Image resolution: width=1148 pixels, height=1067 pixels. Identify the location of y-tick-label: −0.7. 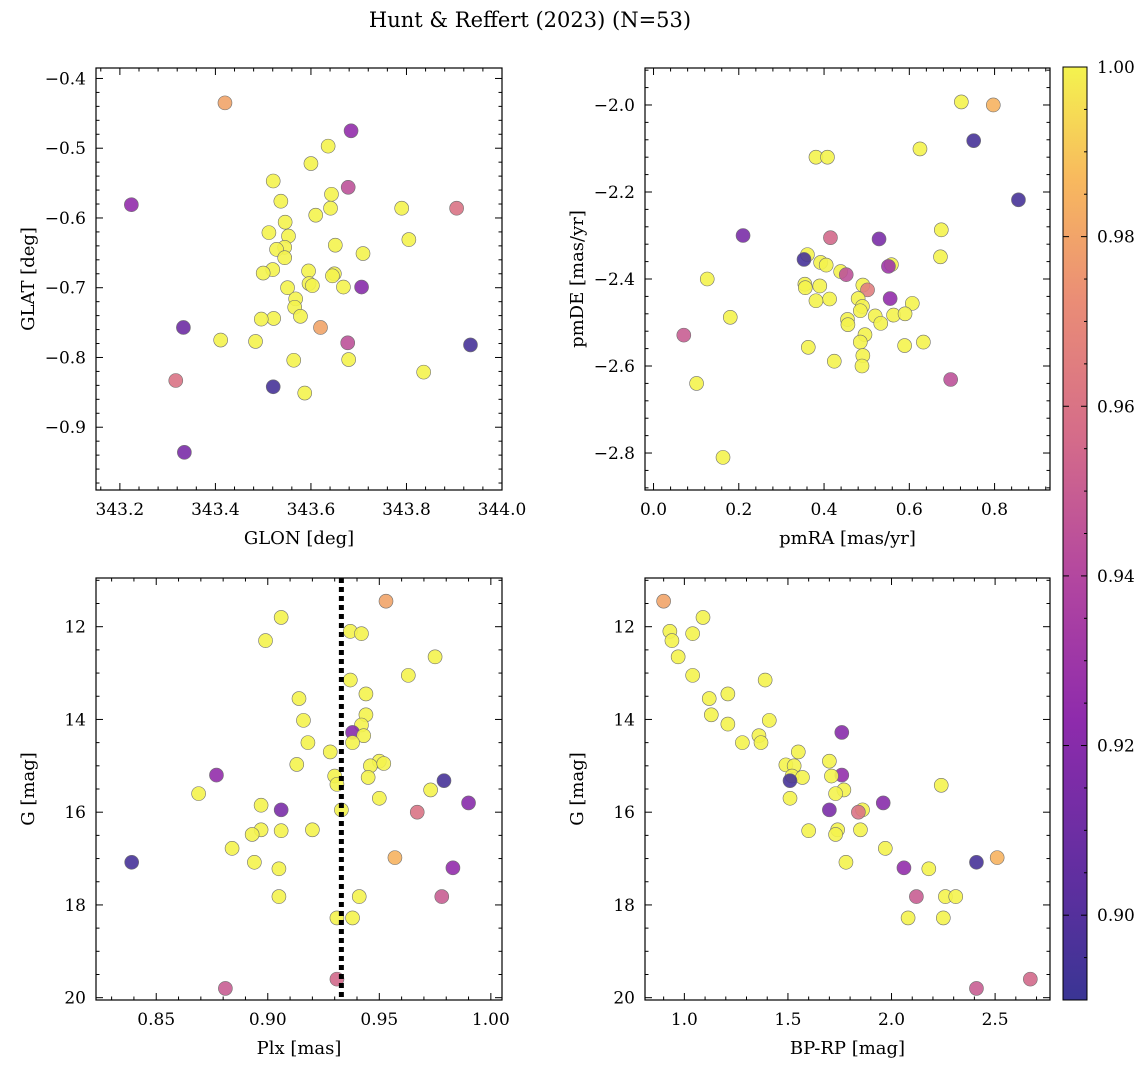
(65, 289).